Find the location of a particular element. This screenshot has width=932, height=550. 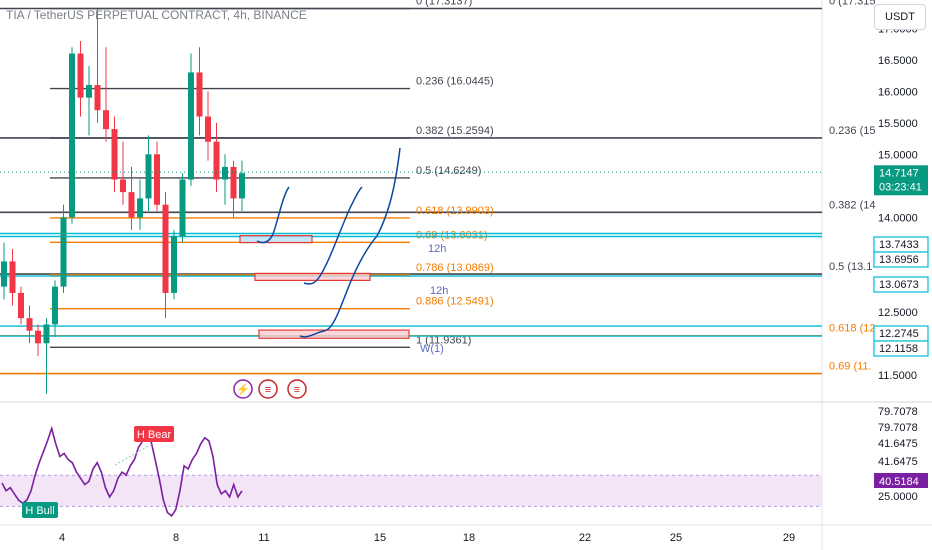

time-tick-label: 29 is located at coordinates (789, 538).